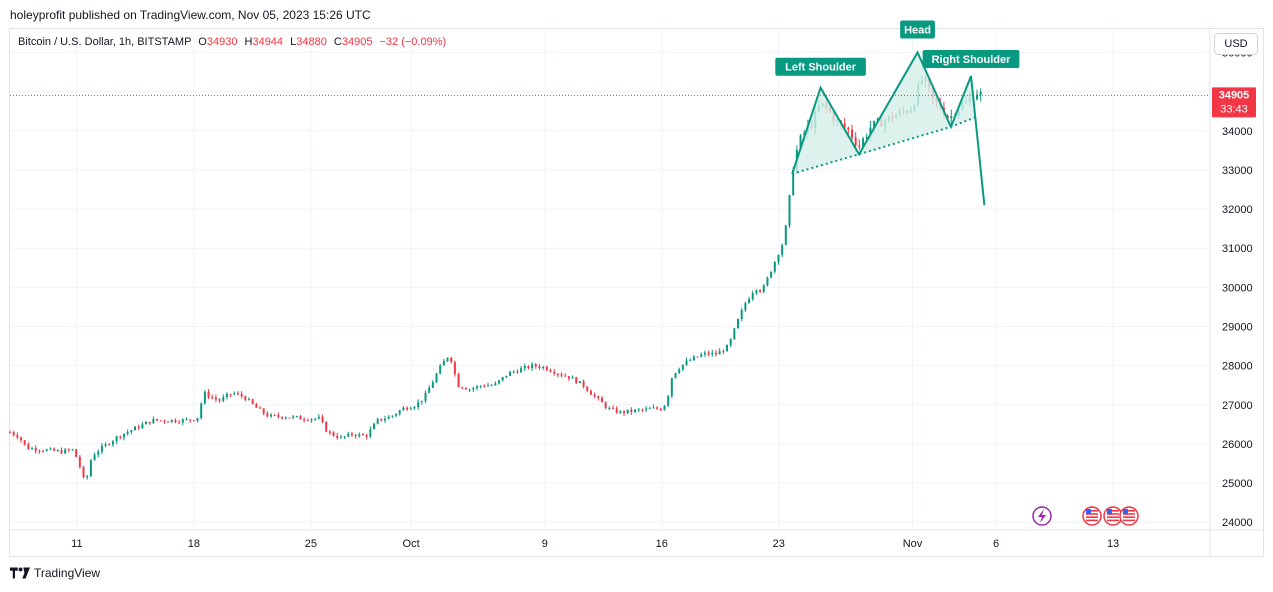 The height and width of the screenshot is (592, 1273). I want to click on lightning-event-icon, so click(1042, 516).